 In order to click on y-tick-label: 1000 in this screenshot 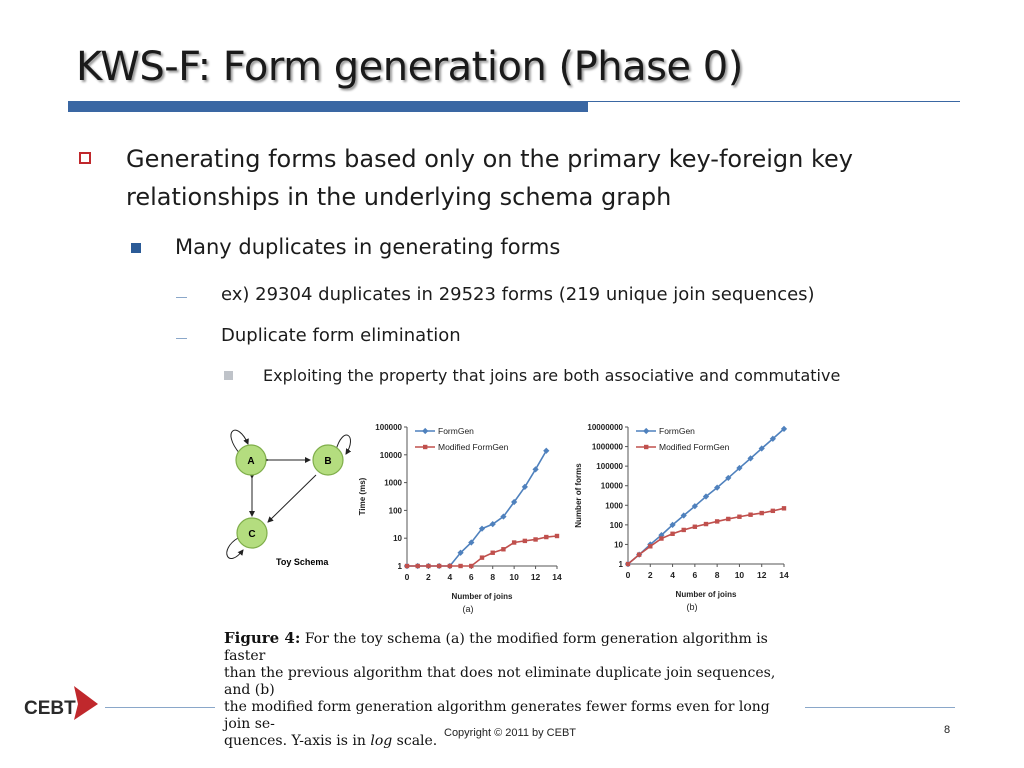, I will do `click(614, 505)`.